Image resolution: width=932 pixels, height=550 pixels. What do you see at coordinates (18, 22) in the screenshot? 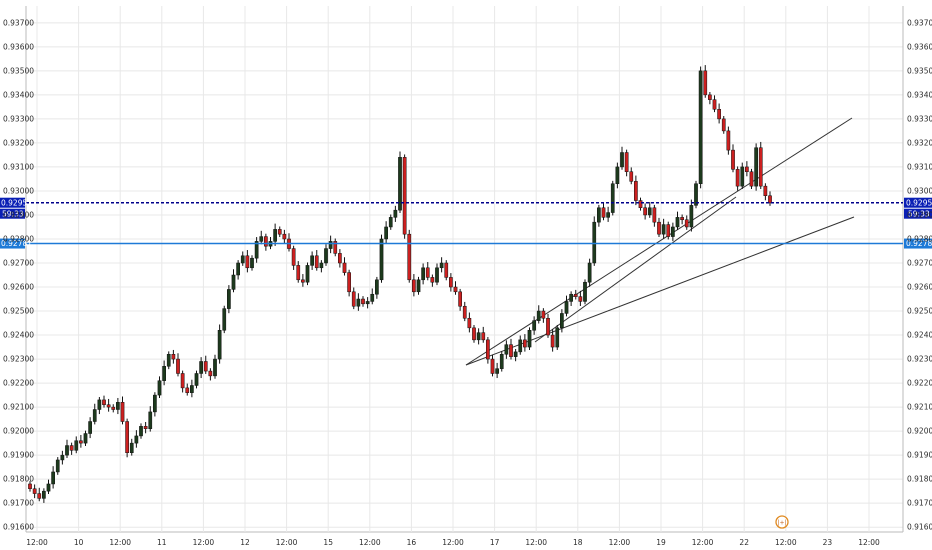
I see `y-tick-label-left: 0.93700` at bounding box center [18, 22].